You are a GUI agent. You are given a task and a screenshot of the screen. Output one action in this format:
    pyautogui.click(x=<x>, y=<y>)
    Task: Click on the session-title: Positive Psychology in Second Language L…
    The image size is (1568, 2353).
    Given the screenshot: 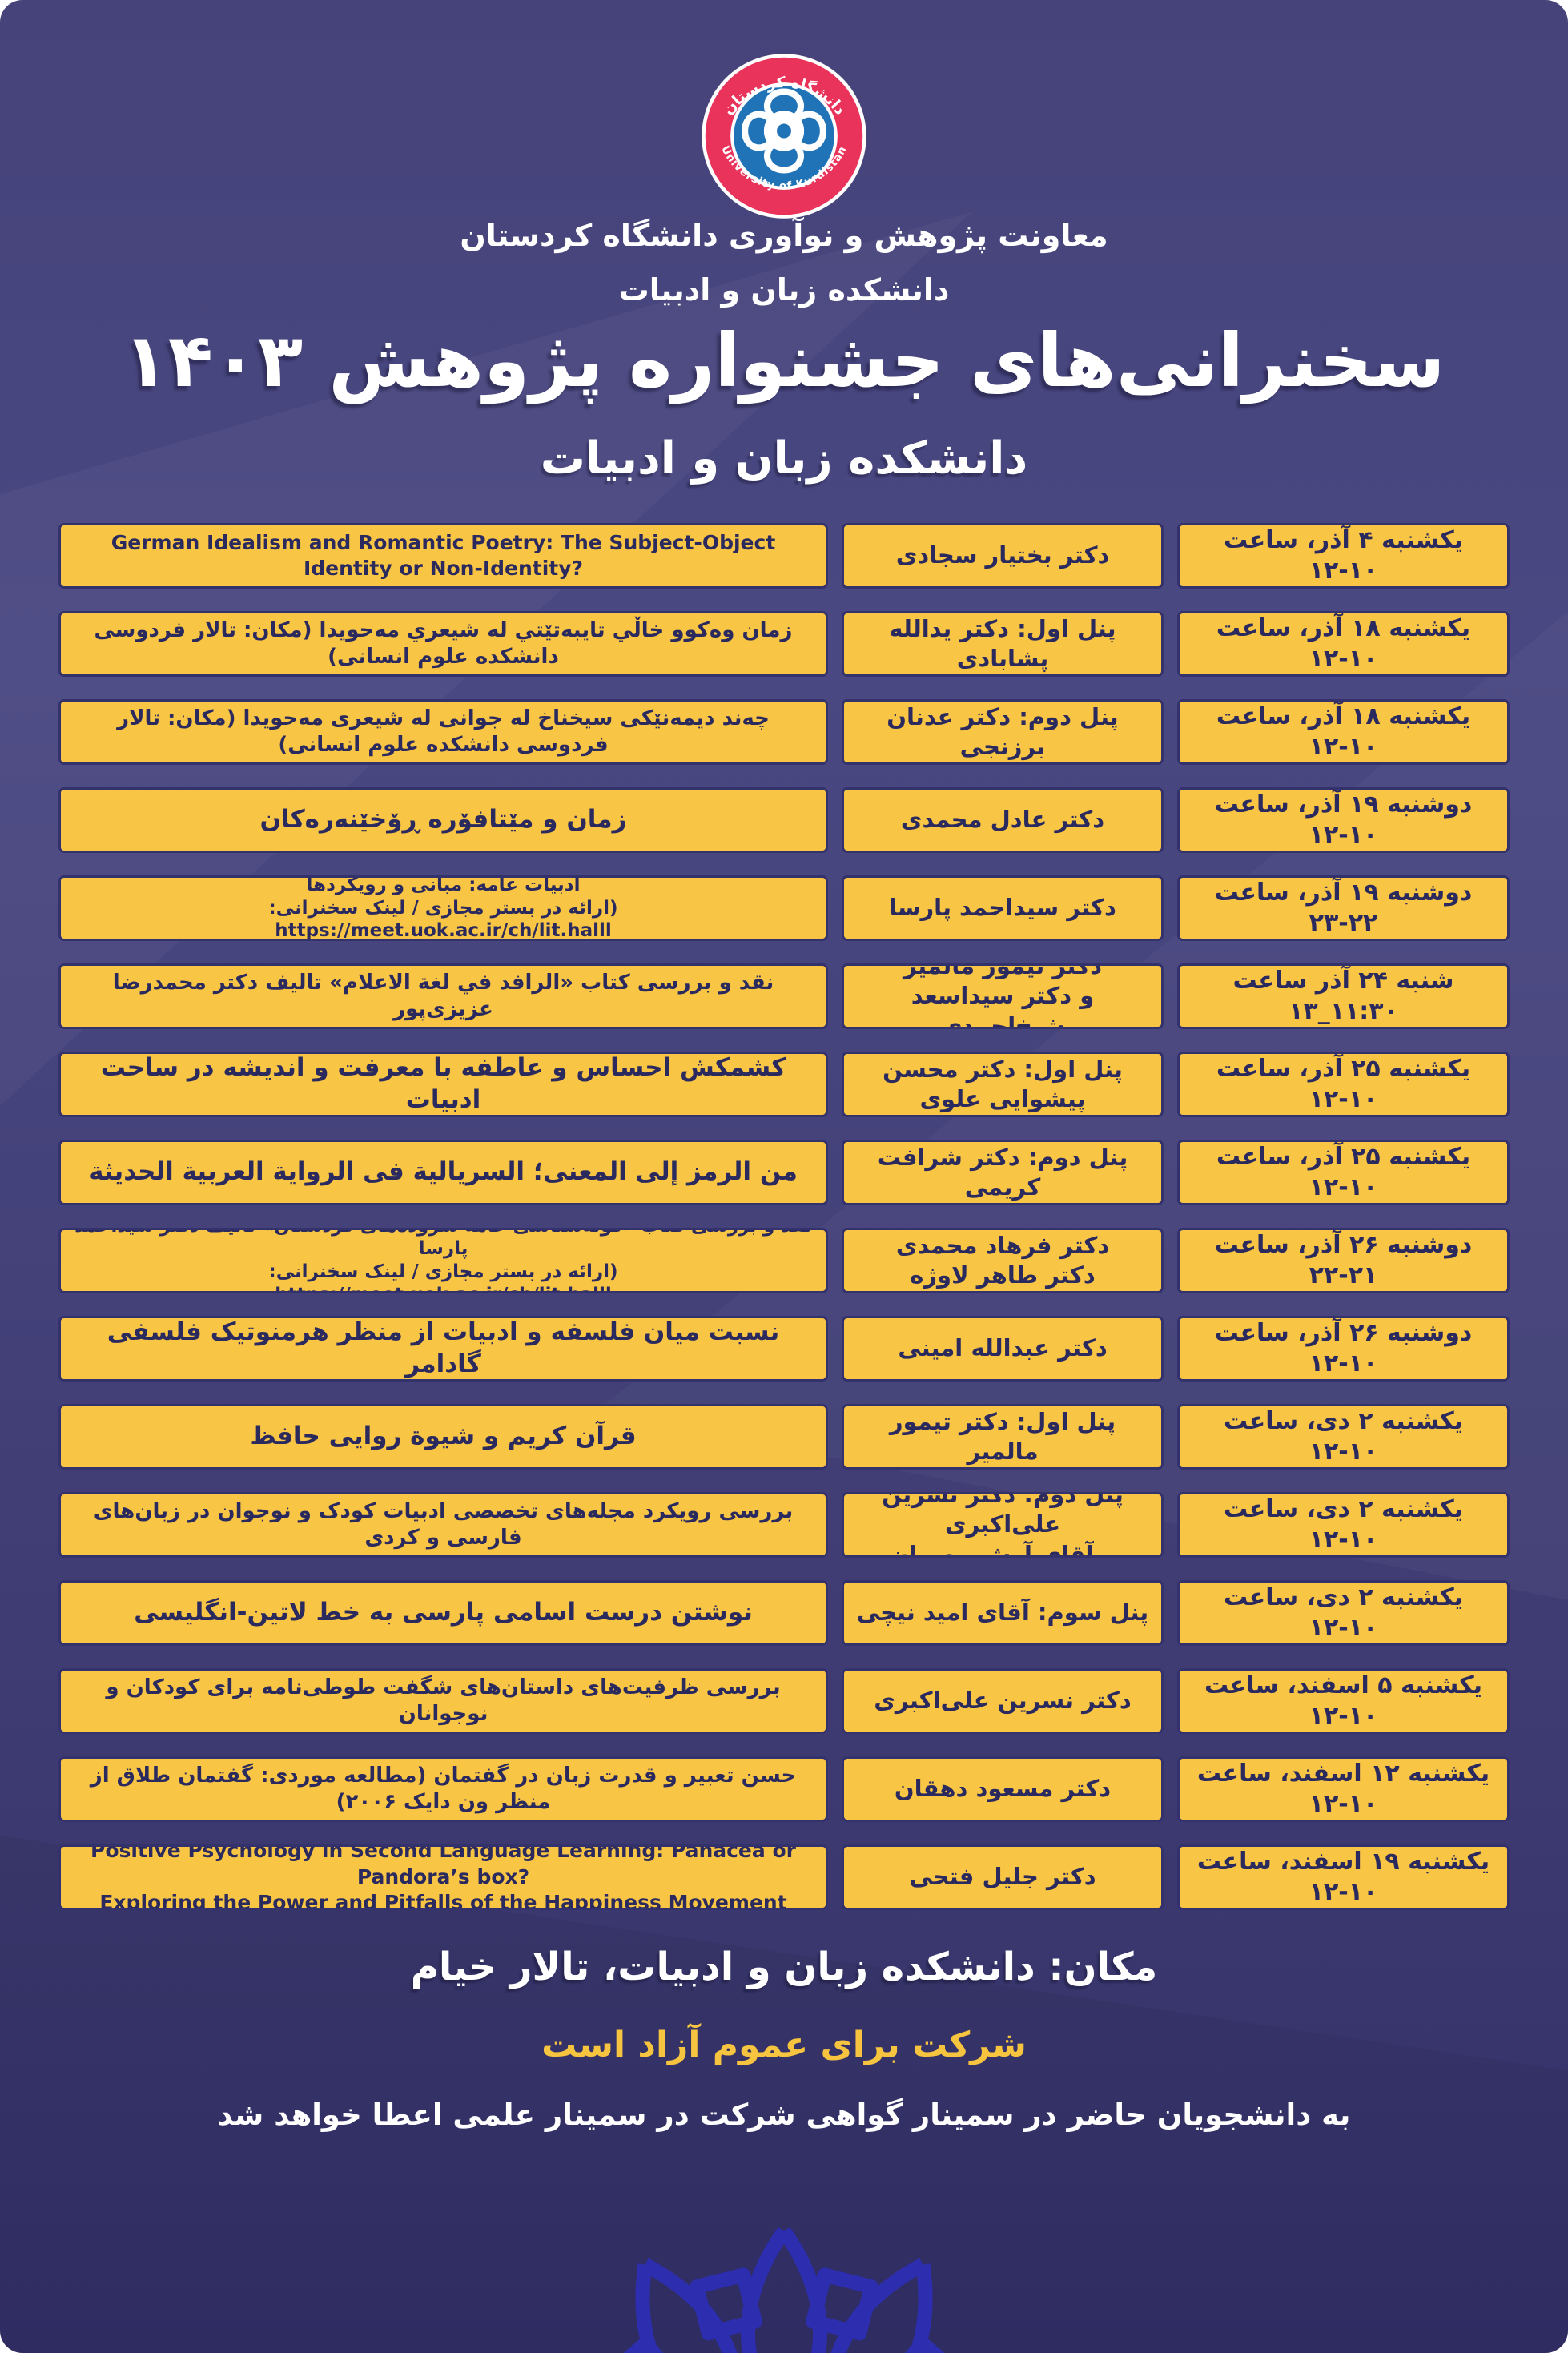 What is the action you would take?
    pyautogui.click(x=443, y=1877)
    